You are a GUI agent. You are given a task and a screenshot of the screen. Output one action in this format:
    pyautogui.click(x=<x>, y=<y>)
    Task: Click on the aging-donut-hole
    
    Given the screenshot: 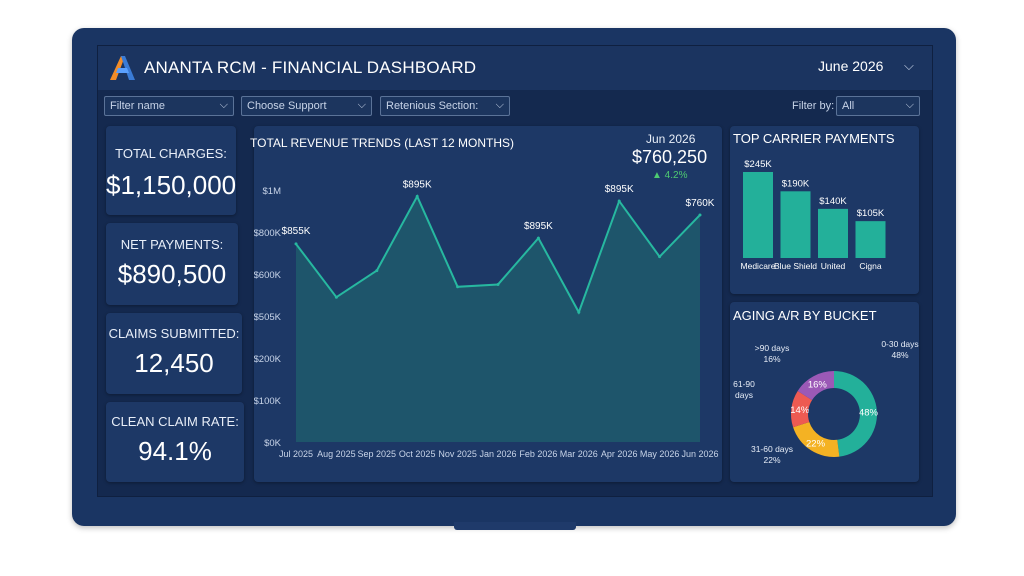 What is the action you would take?
    pyautogui.click(x=834, y=414)
    